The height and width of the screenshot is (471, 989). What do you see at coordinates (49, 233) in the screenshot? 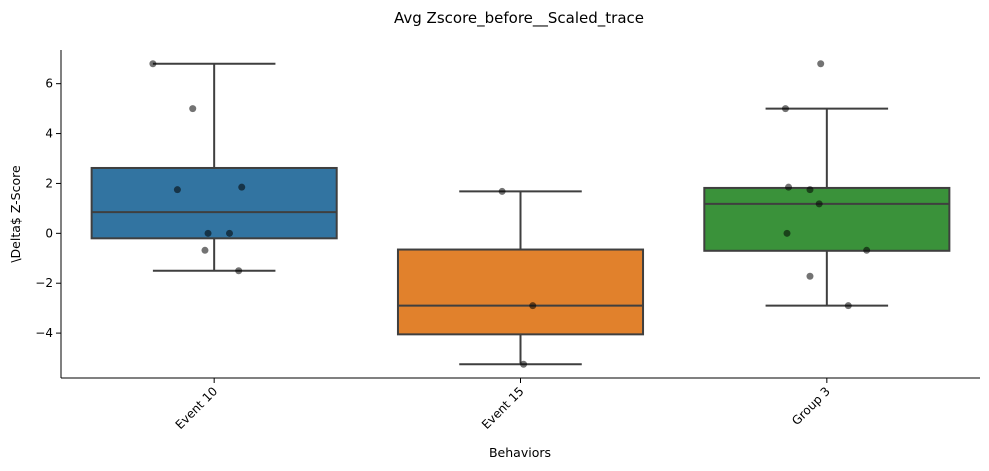
I see `y-tick-label: 0` at bounding box center [49, 233].